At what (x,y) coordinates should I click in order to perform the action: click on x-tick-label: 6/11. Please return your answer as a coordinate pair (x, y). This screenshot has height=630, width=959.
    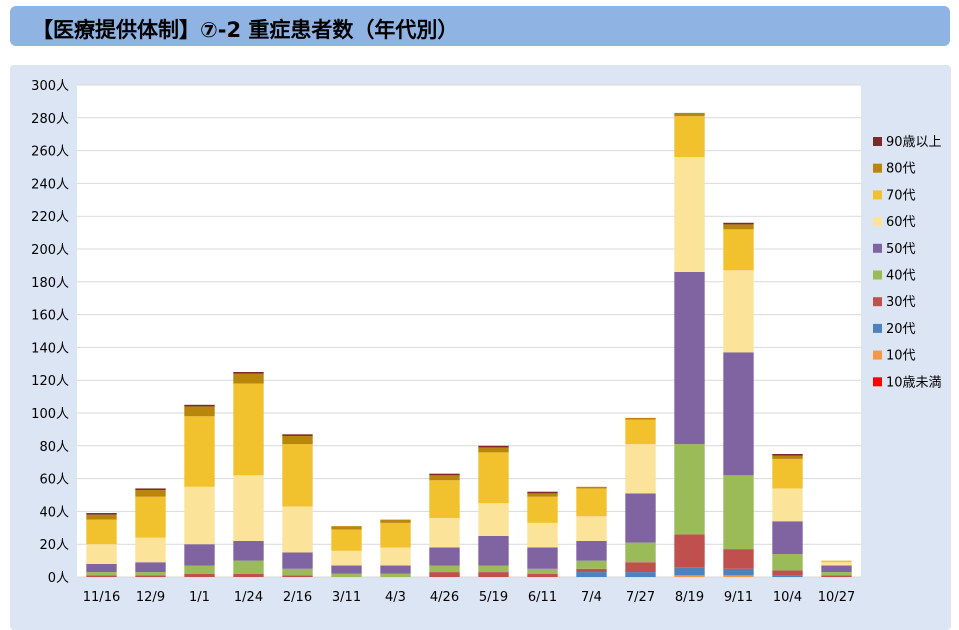
    Looking at the image, I should click on (542, 597).